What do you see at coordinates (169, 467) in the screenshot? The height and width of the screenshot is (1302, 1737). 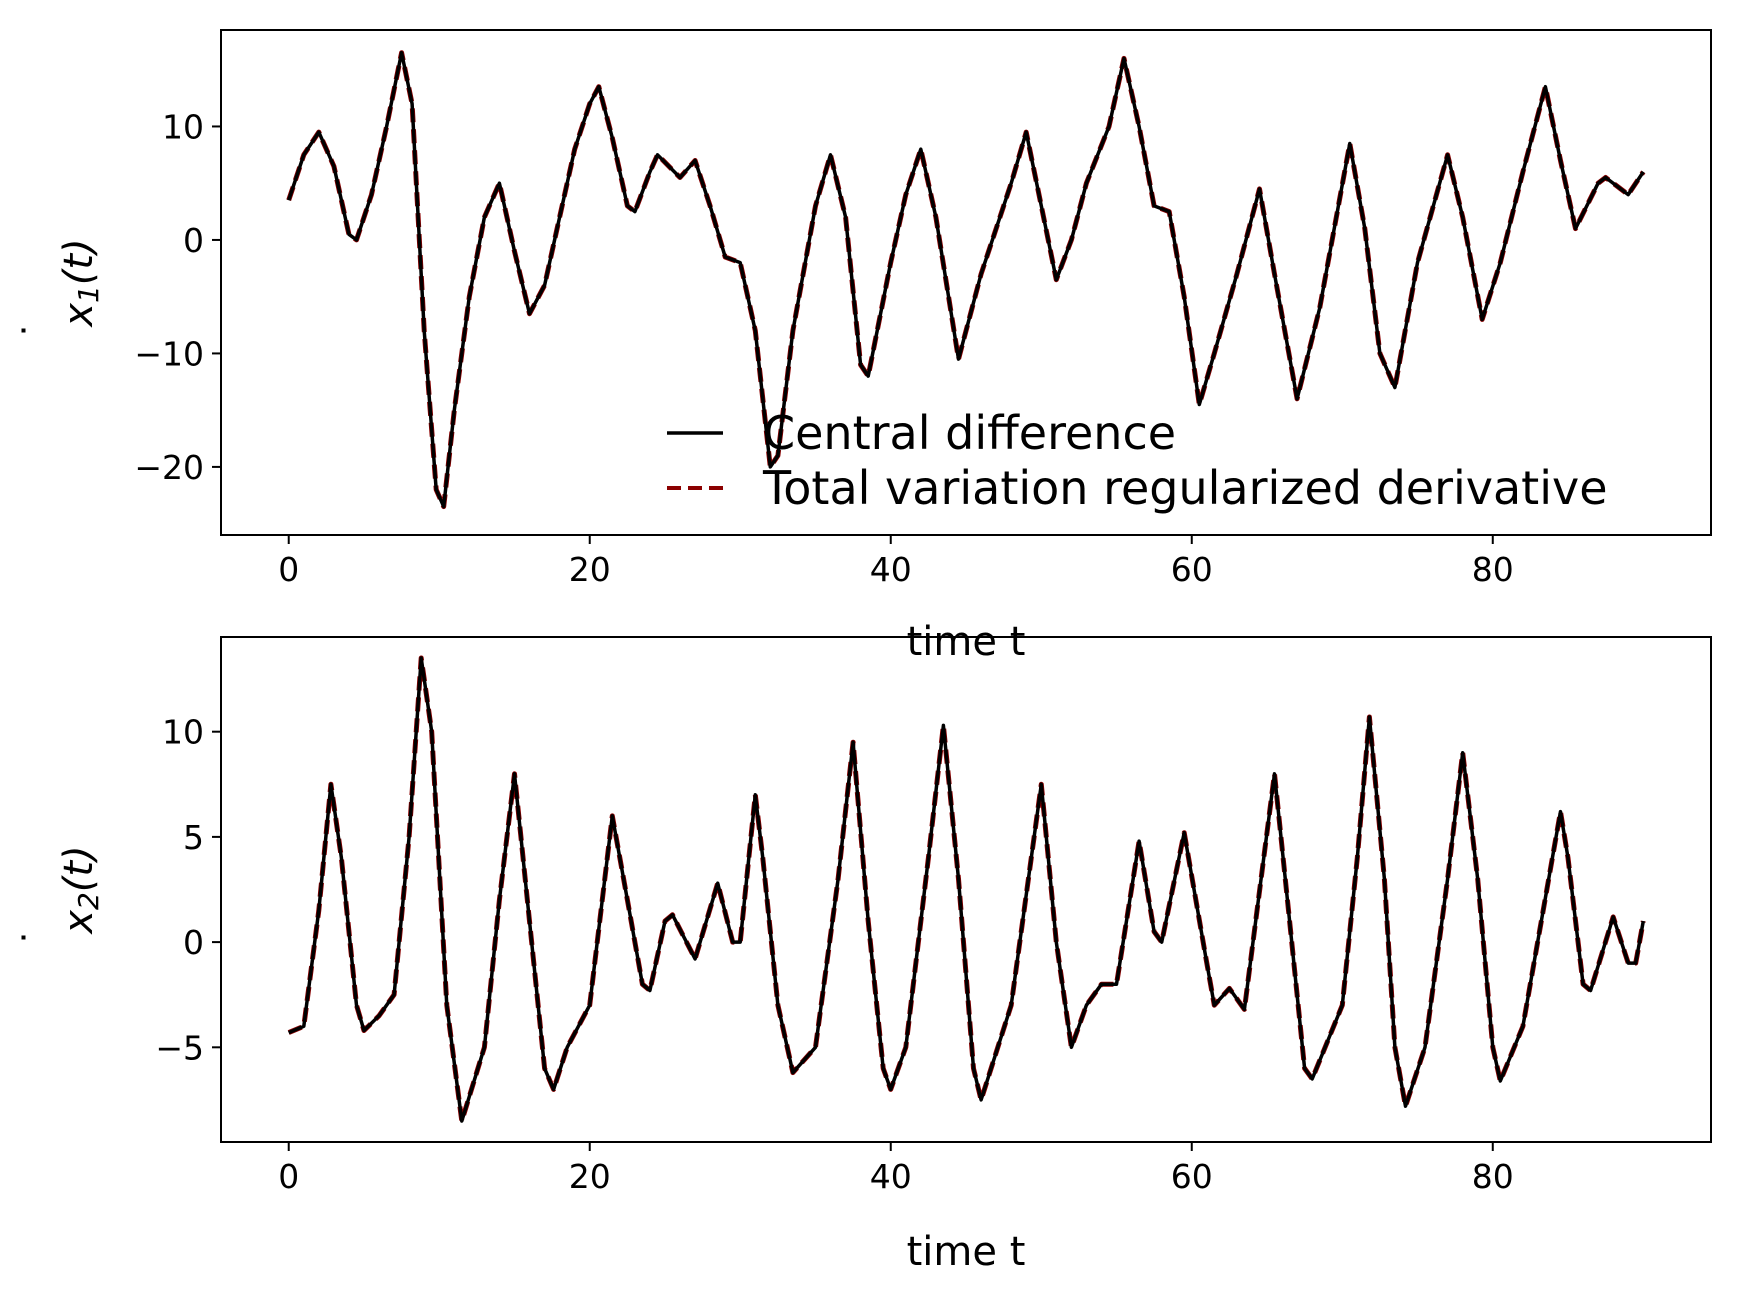 I see `y-tick-label: −20` at bounding box center [169, 467].